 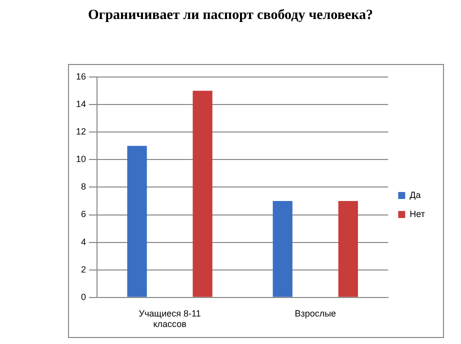 What do you see at coordinates (417, 213) in the screenshot?
I see `legend-label: Нет` at bounding box center [417, 213].